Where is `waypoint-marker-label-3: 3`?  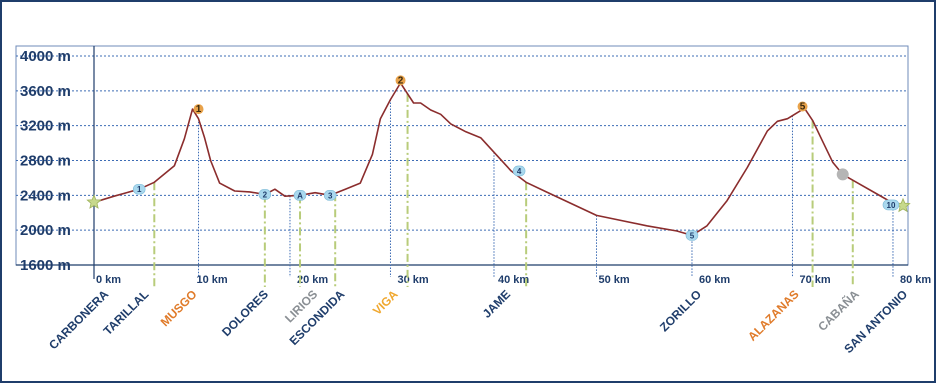 waypoint-marker-label-3: 3 is located at coordinates (330, 195).